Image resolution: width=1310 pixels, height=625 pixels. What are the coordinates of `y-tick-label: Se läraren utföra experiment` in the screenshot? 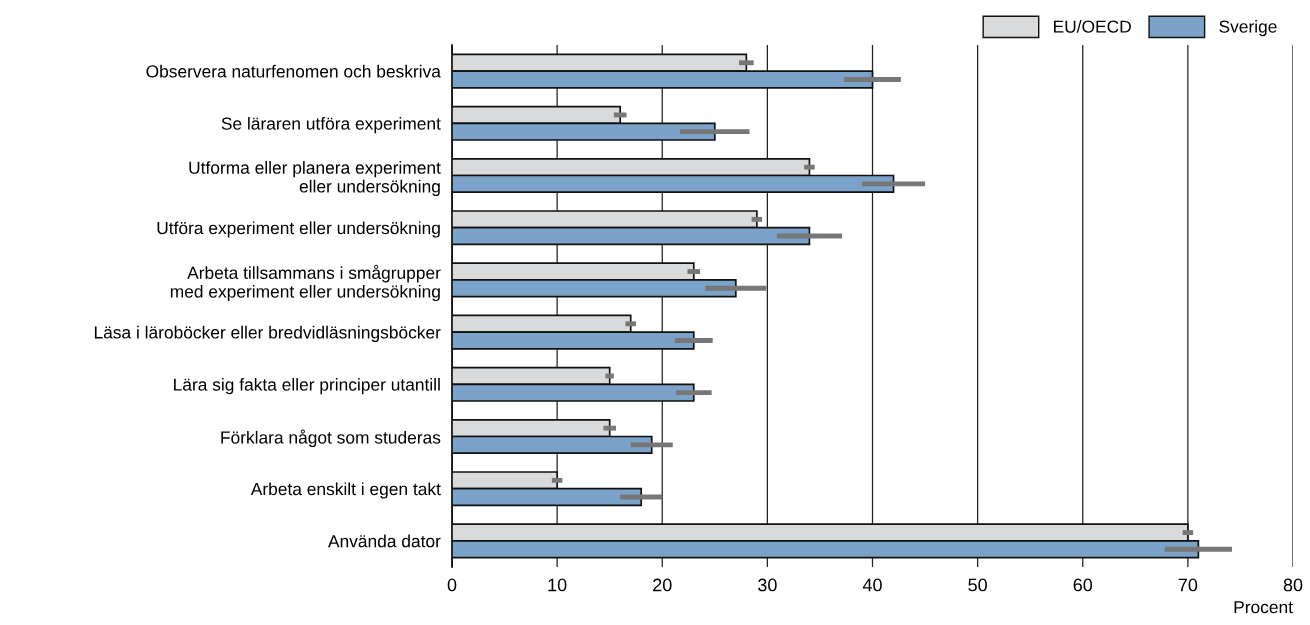 It's located at (331, 125).